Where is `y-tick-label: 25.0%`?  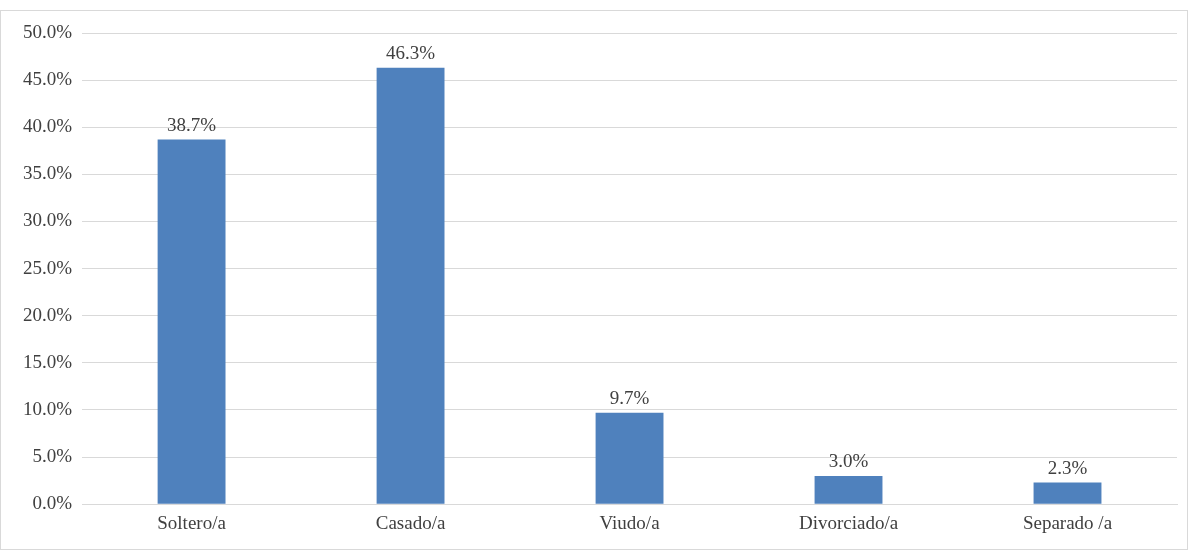 y-tick-label: 25.0% is located at coordinates (48, 267).